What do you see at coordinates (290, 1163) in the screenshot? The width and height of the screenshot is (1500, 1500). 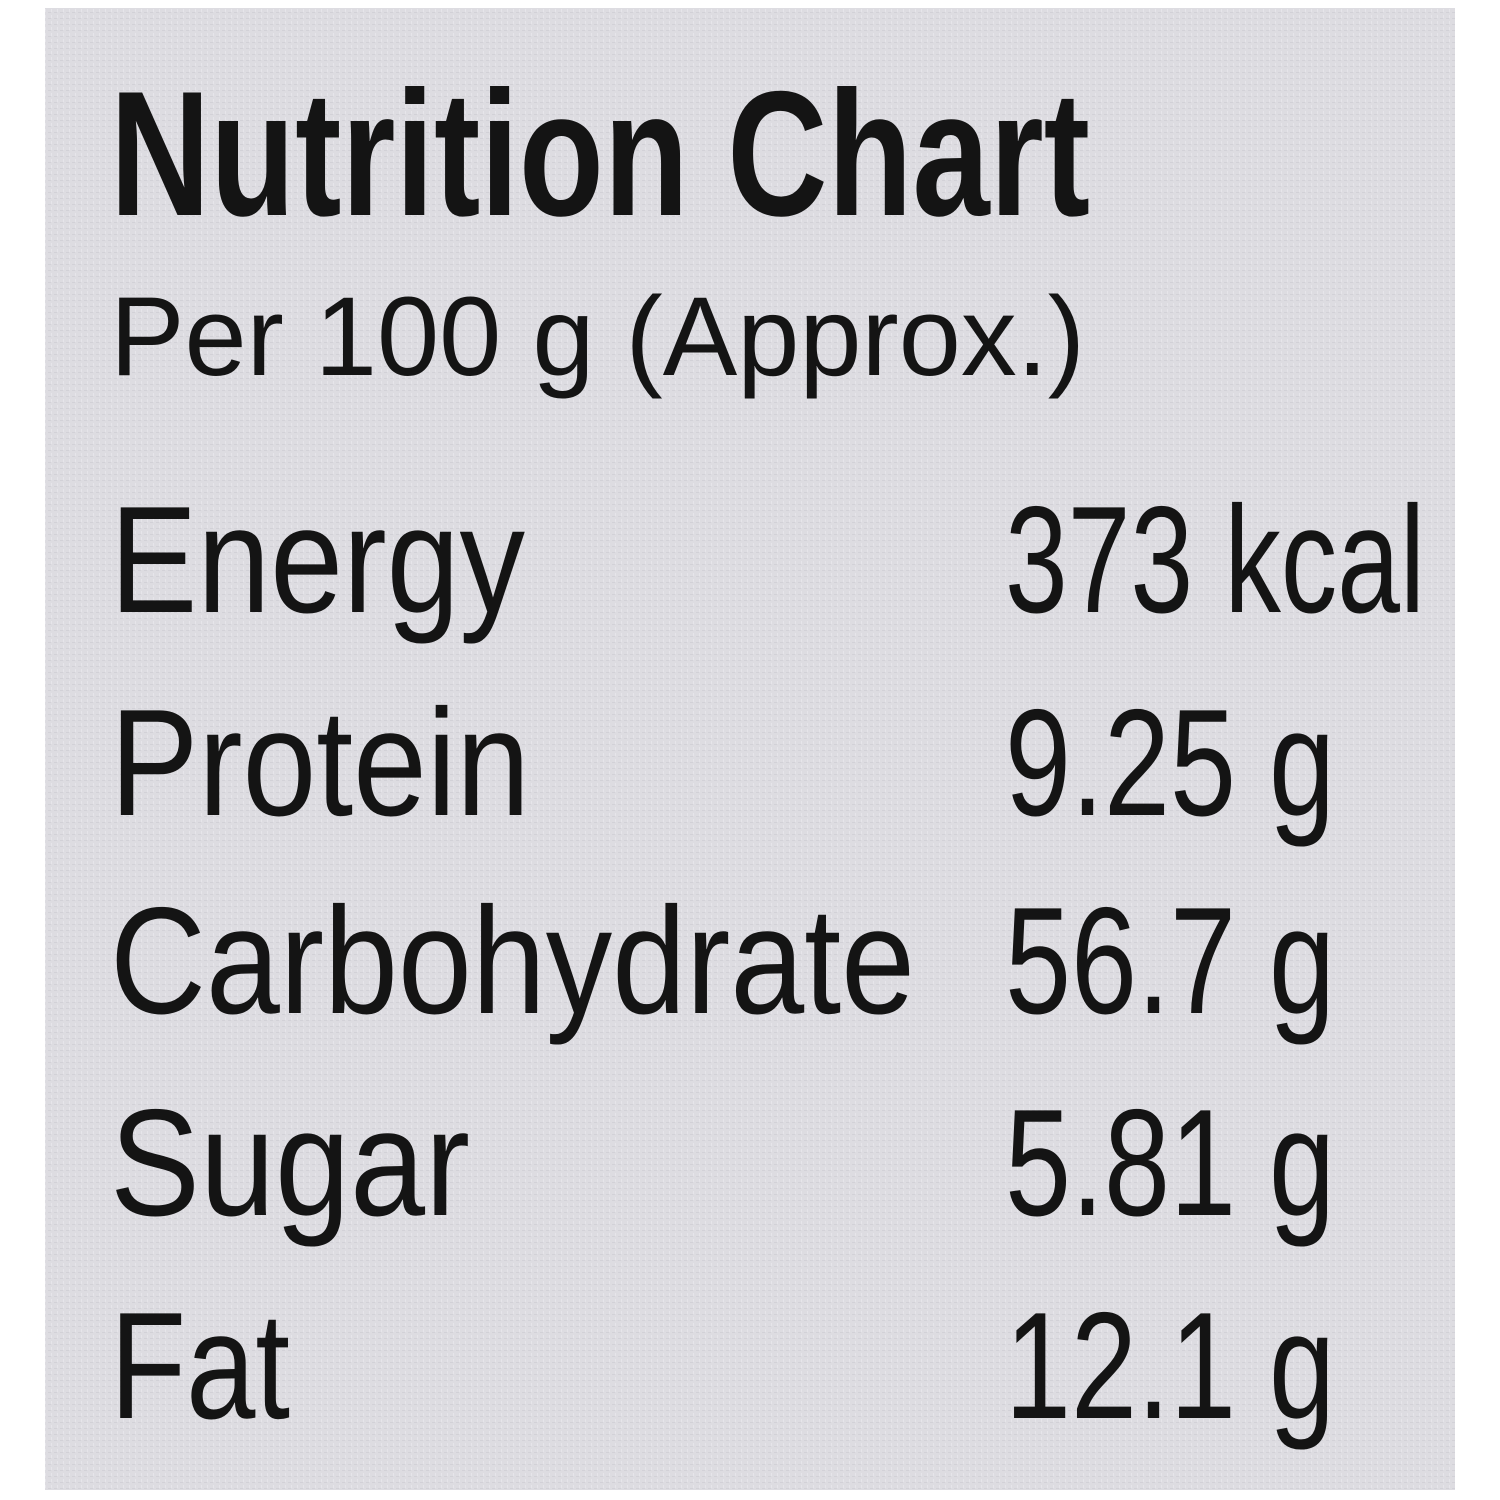 I see `nutrient-name: Sugar` at bounding box center [290, 1163].